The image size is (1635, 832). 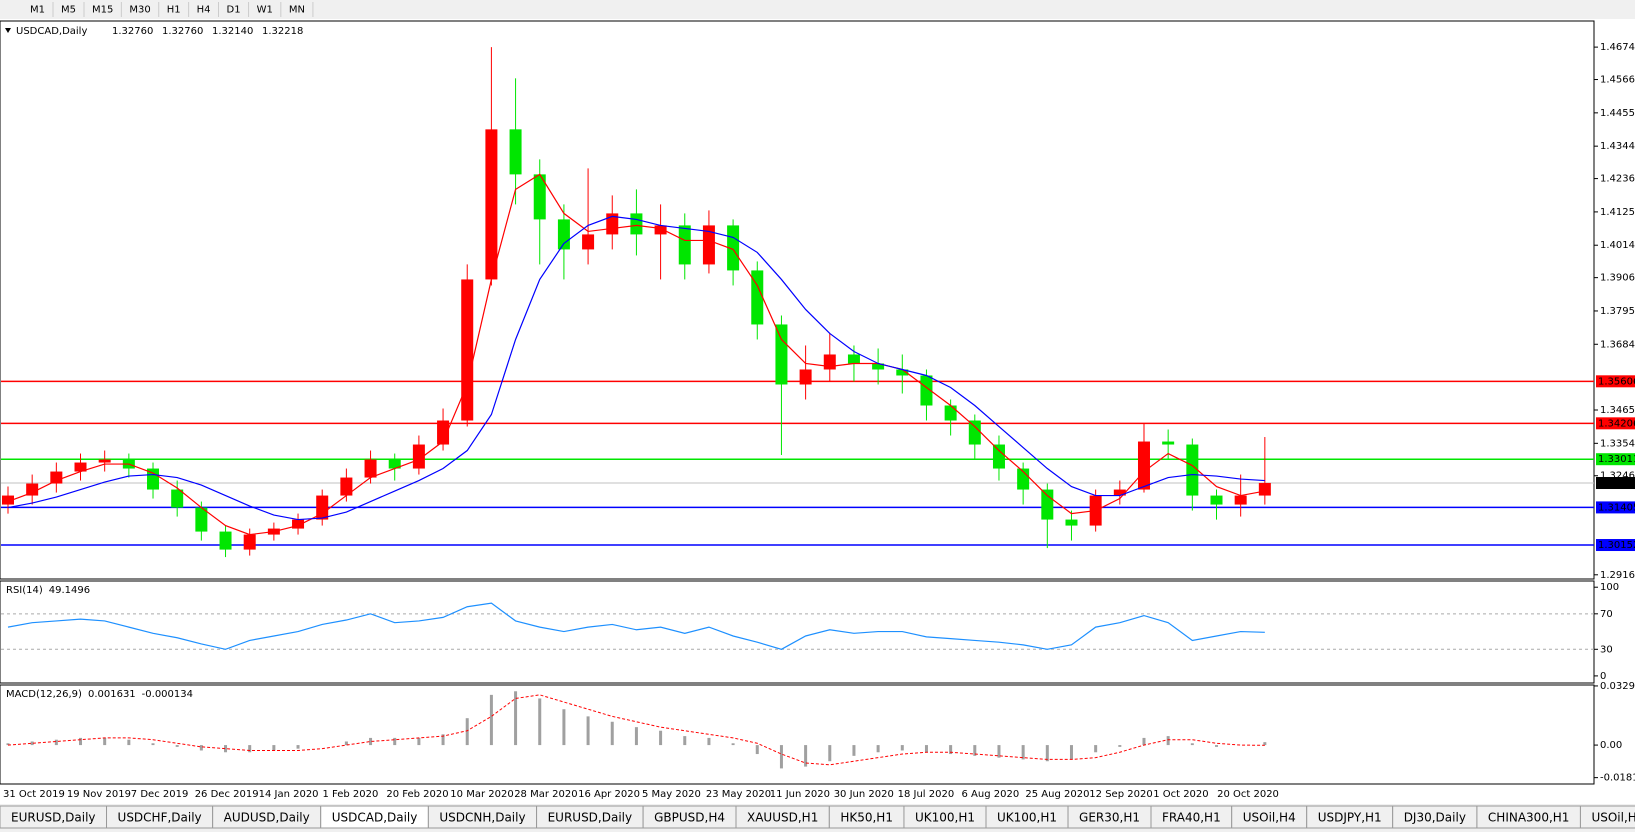 What do you see at coordinates (160, 817) in the screenshot?
I see `tab: USDCHF,Daily` at bounding box center [160, 817].